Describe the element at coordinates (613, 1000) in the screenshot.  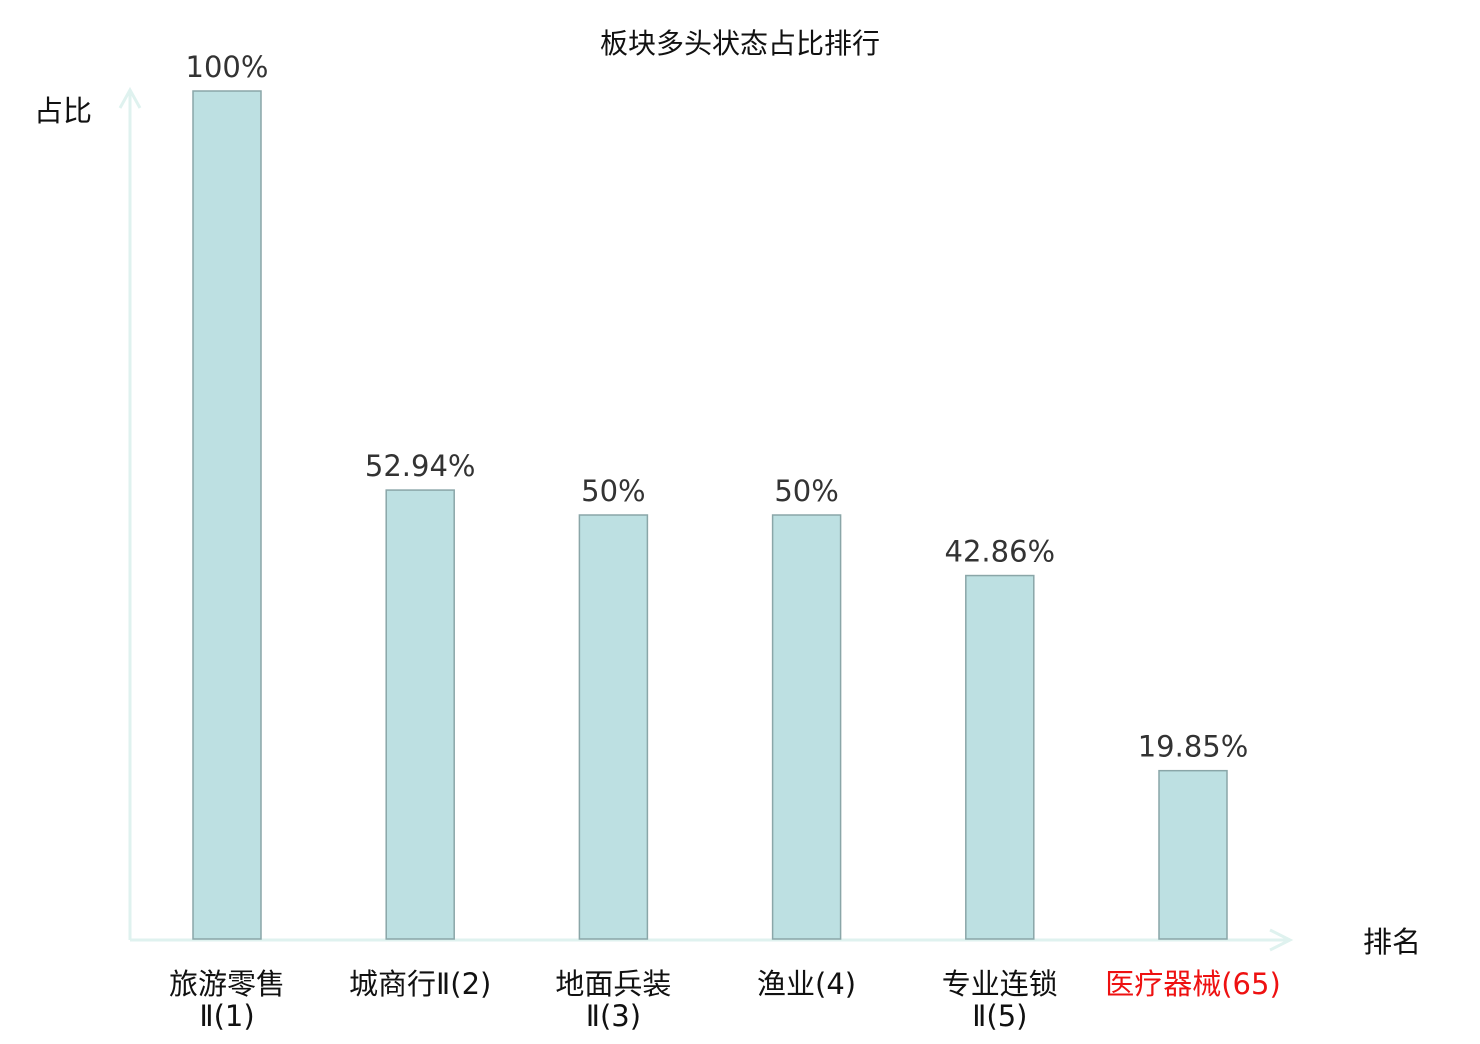
I see `x-tick-label: 地面兵装 Ⅱ(3)` at that location.